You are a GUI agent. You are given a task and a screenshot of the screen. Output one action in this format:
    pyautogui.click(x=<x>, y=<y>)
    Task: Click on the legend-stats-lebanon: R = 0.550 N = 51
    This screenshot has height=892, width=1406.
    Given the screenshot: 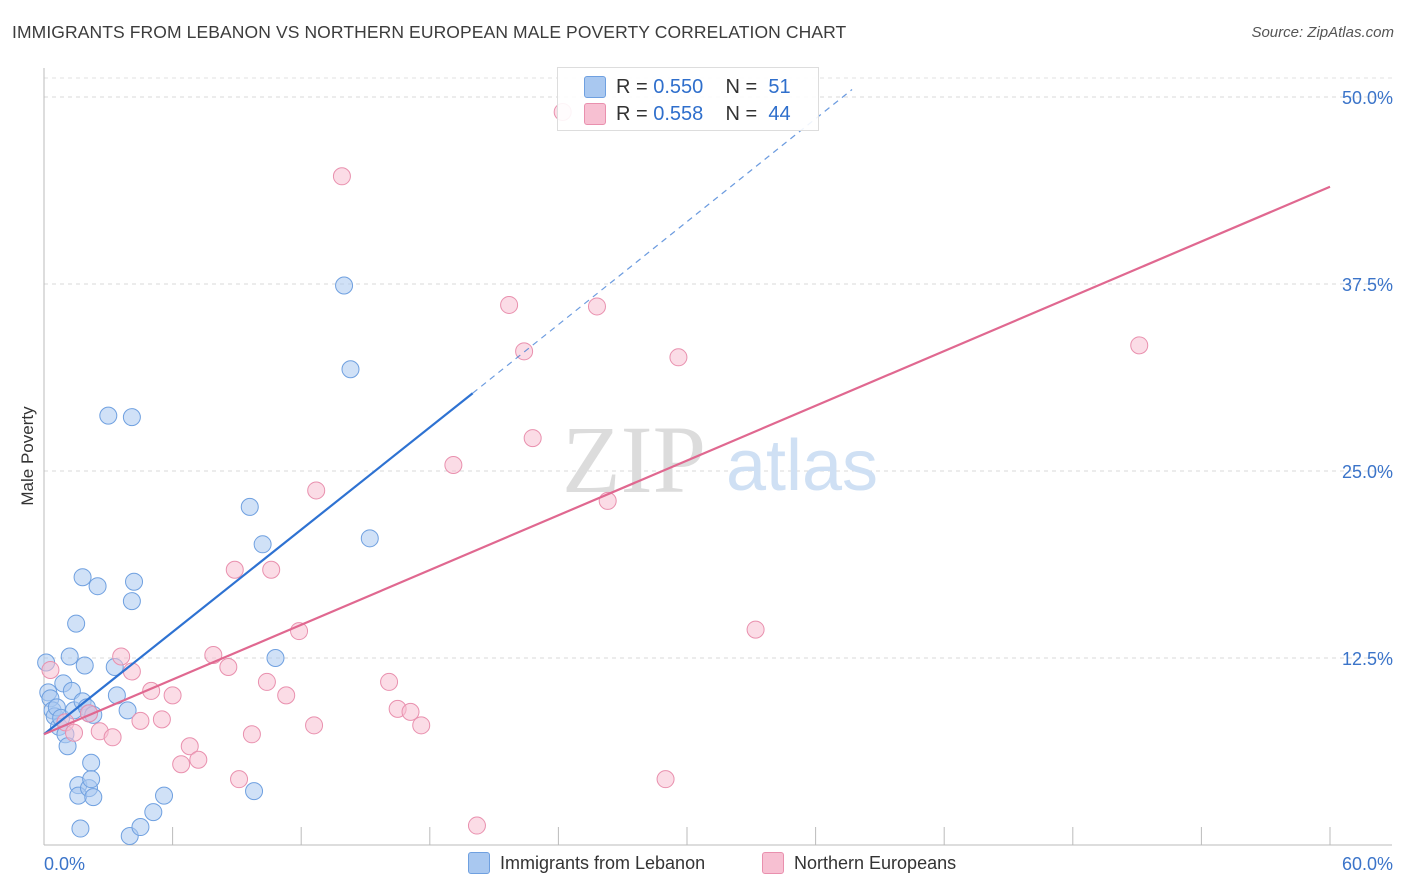 What is the action you would take?
    pyautogui.click(x=703, y=87)
    